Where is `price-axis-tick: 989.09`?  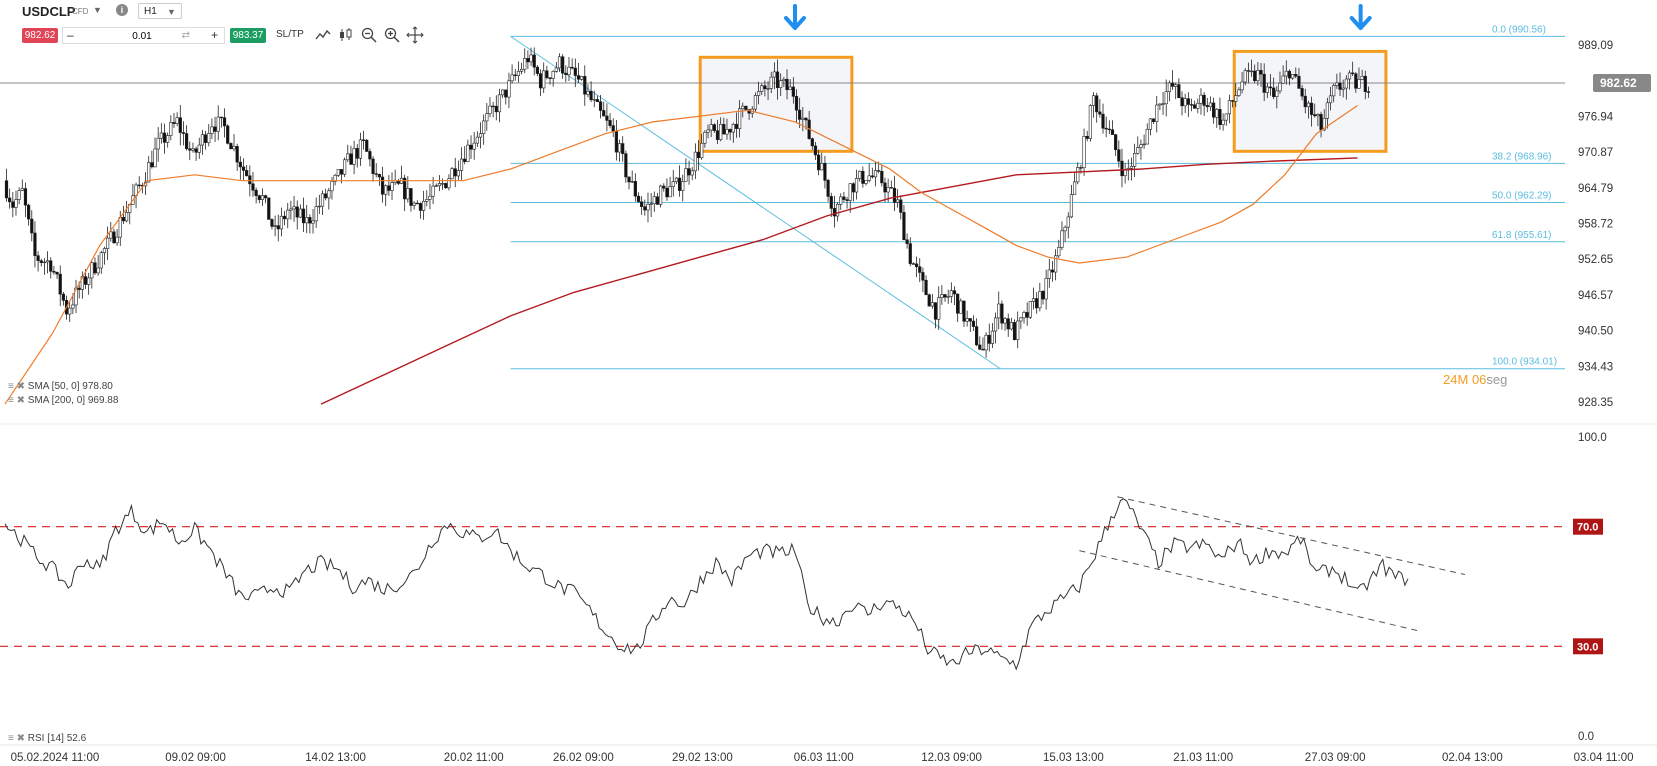
price-axis-tick: 989.09 is located at coordinates (1595, 46).